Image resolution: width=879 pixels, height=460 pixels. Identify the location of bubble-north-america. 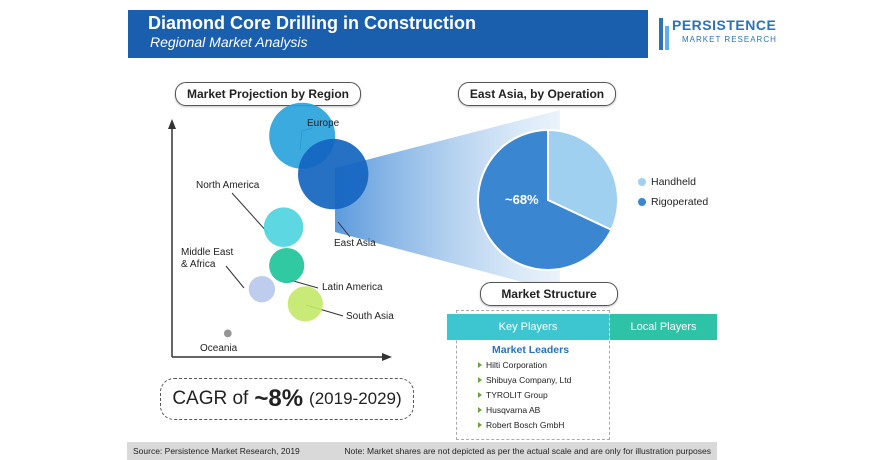
(283, 227).